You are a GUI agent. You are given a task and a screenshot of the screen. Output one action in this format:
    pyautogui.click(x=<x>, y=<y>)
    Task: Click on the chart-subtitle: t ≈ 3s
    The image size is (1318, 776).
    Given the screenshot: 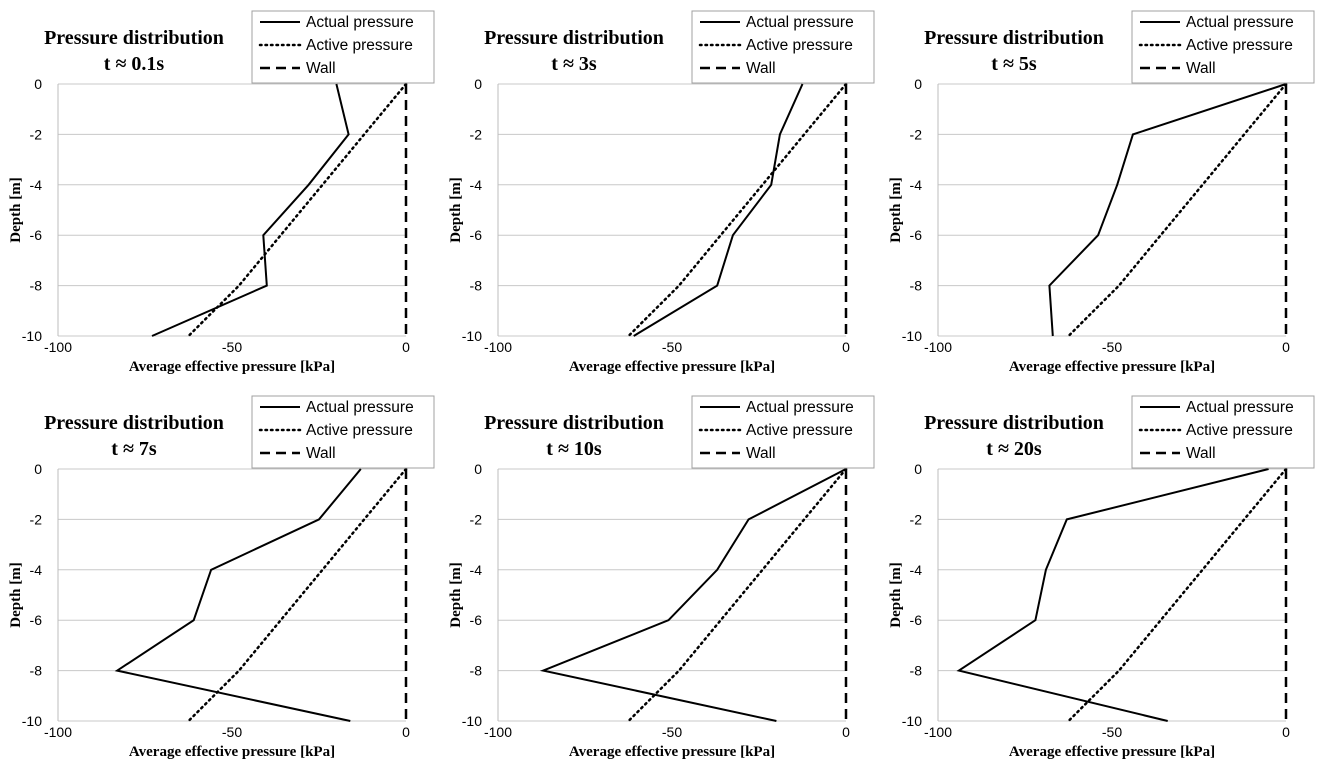 What is the action you would take?
    pyautogui.click(x=574, y=64)
    